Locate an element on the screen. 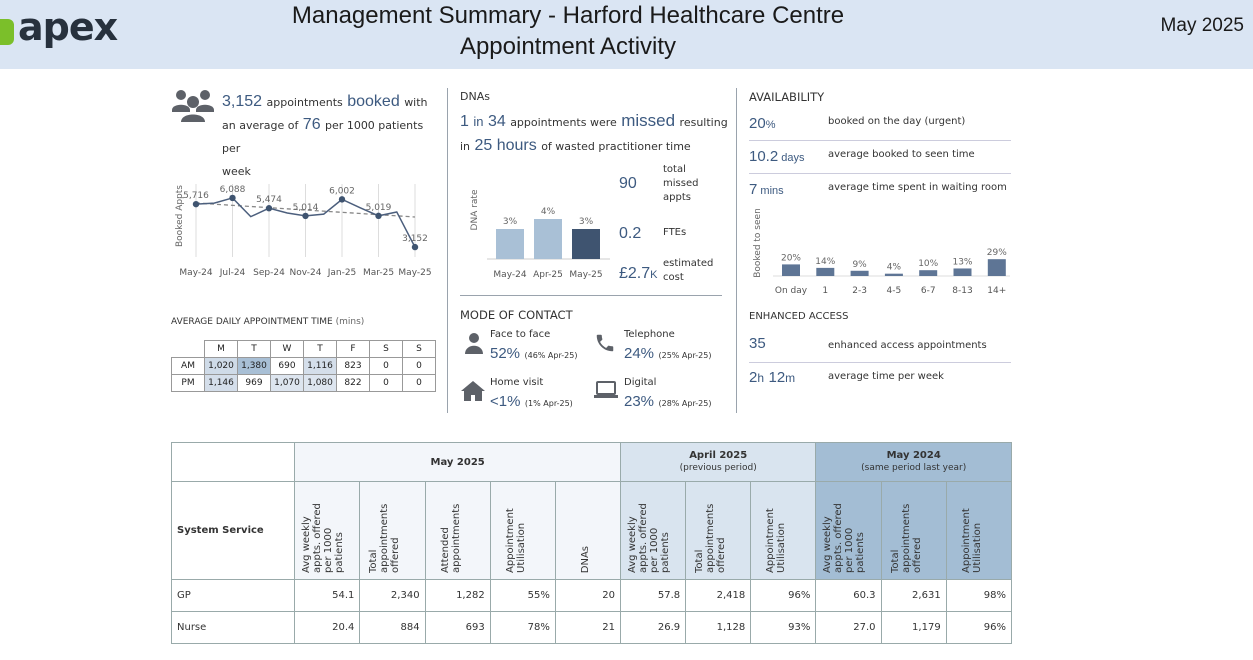  table-cell: 96% is located at coordinates (979, 627).